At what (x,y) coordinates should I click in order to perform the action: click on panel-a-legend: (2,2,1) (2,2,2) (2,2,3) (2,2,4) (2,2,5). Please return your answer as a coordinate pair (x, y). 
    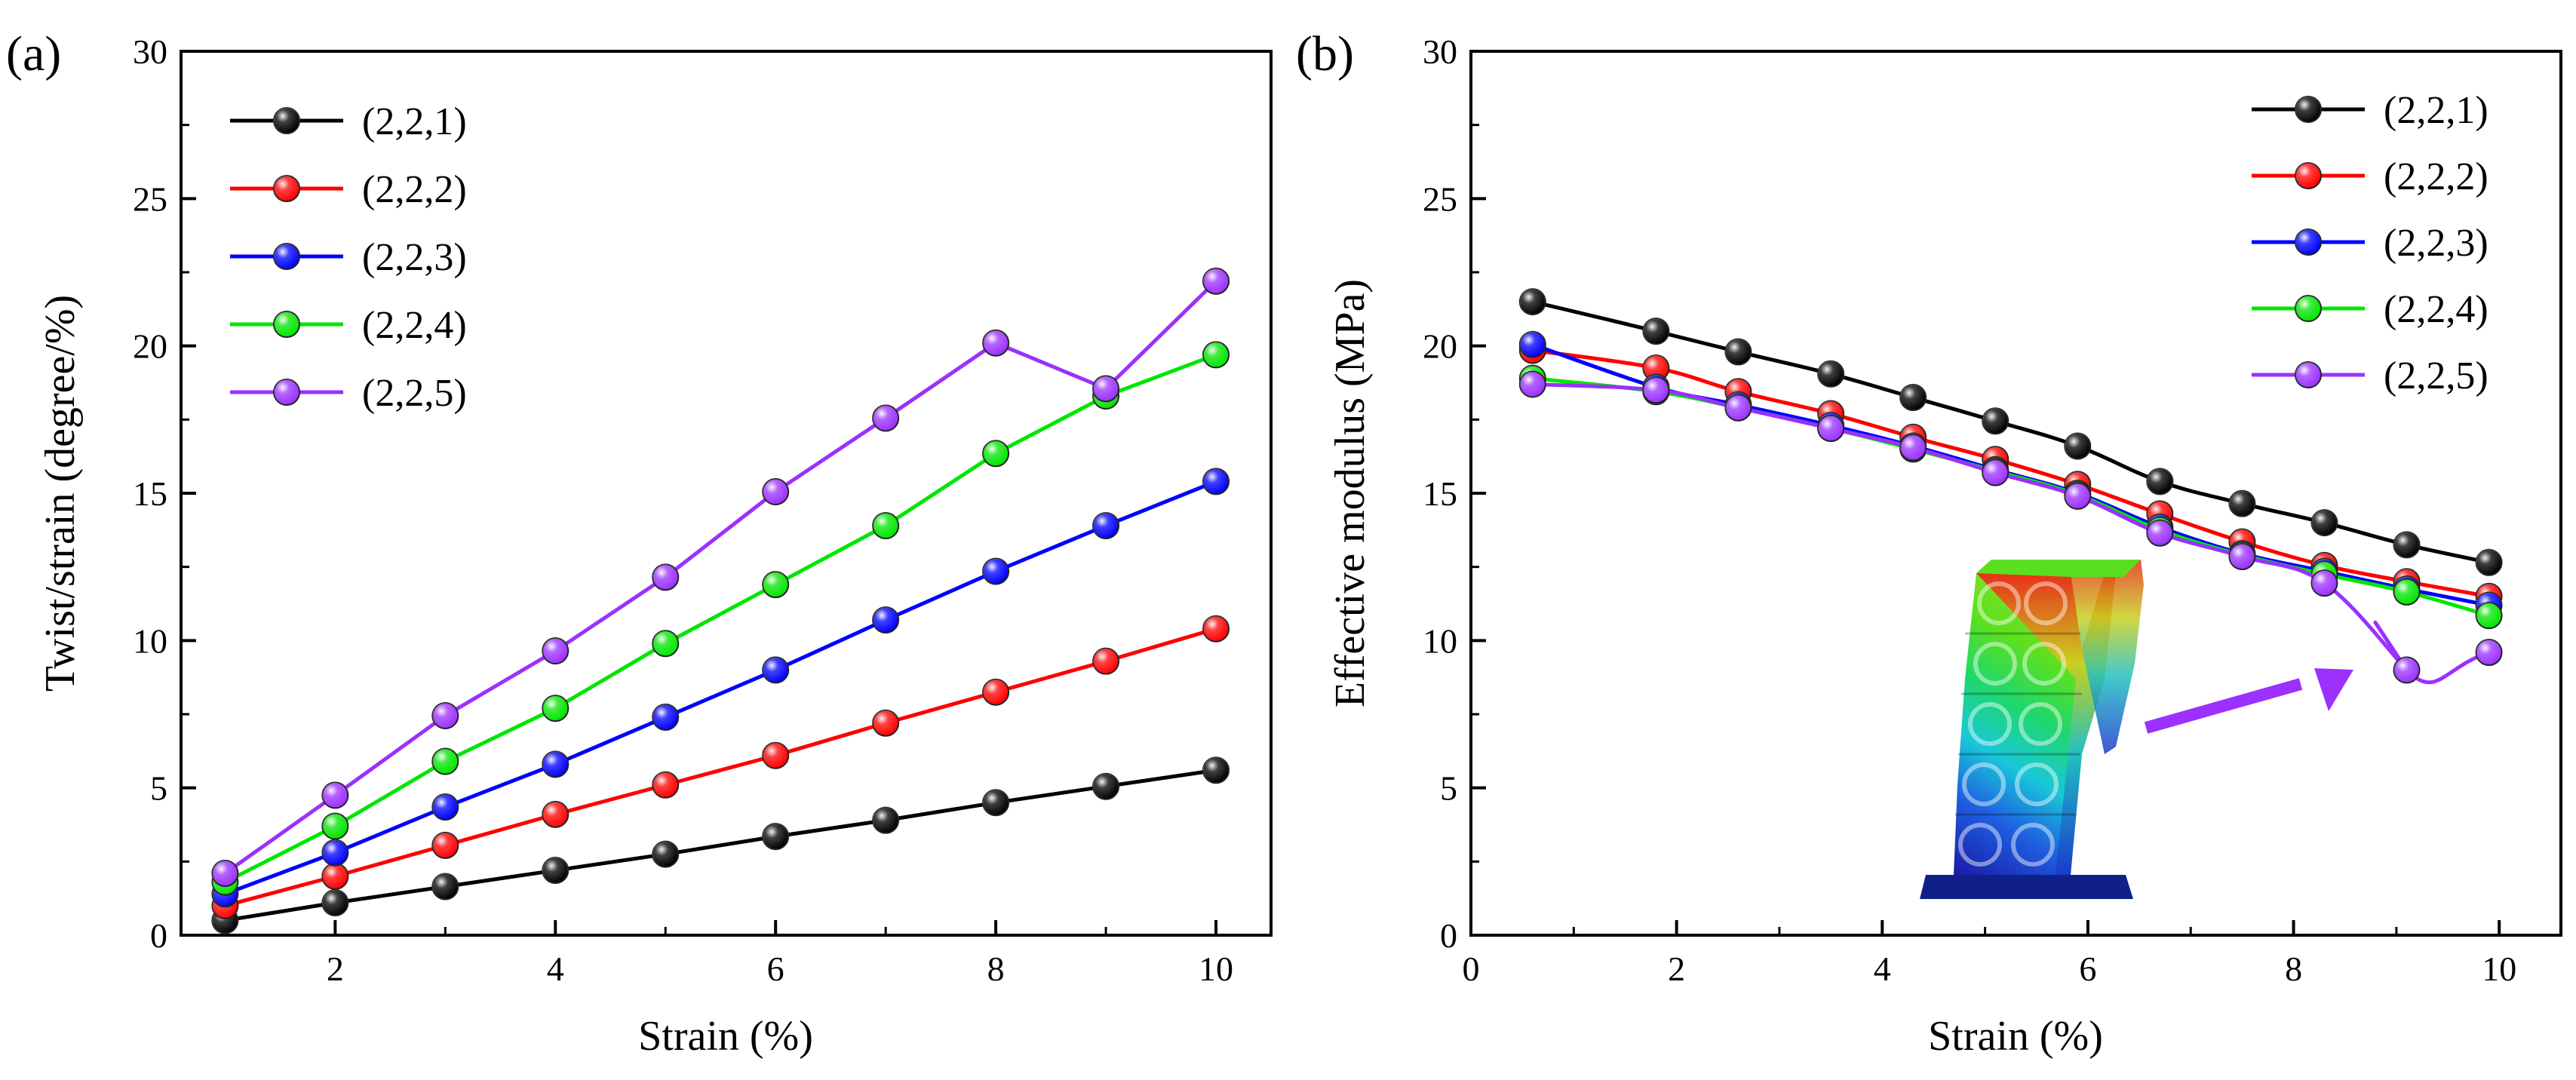
    Looking at the image, I should click on (348, 257).